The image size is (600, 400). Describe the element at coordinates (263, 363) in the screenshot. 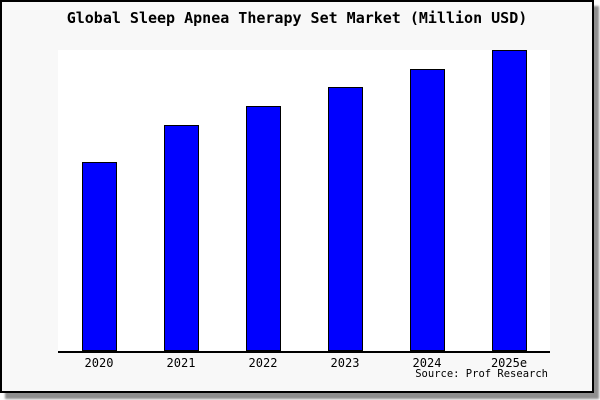

I see `x-tick-label-2022: 2022` at that location.